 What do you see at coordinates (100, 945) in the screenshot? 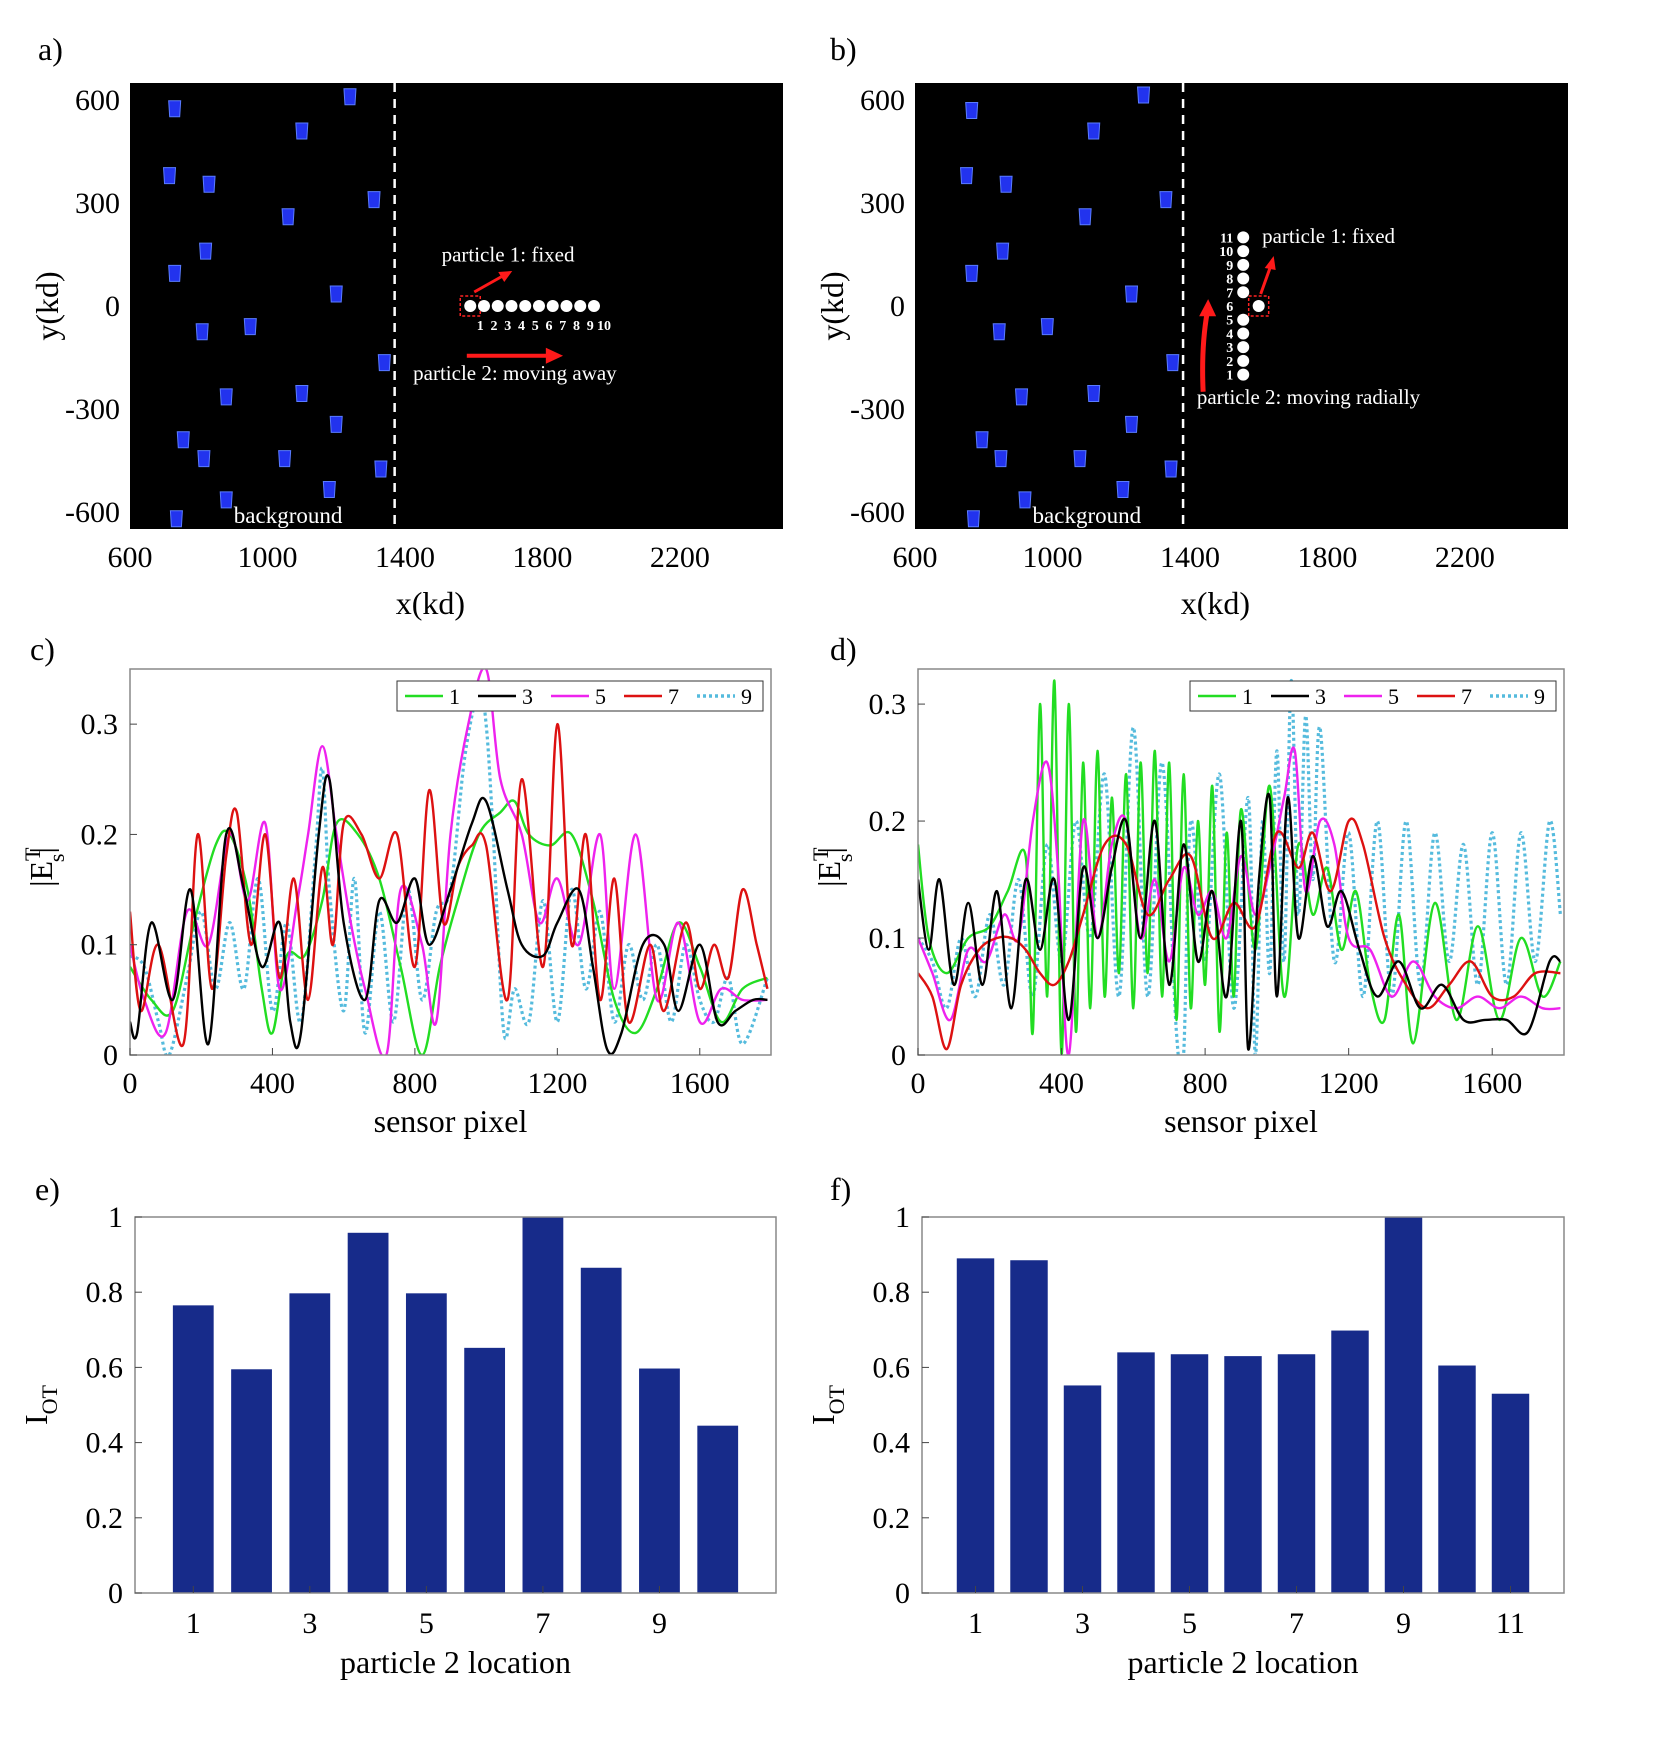
I see `y-tick-label: 0.1` at bounding box center [100, 945].